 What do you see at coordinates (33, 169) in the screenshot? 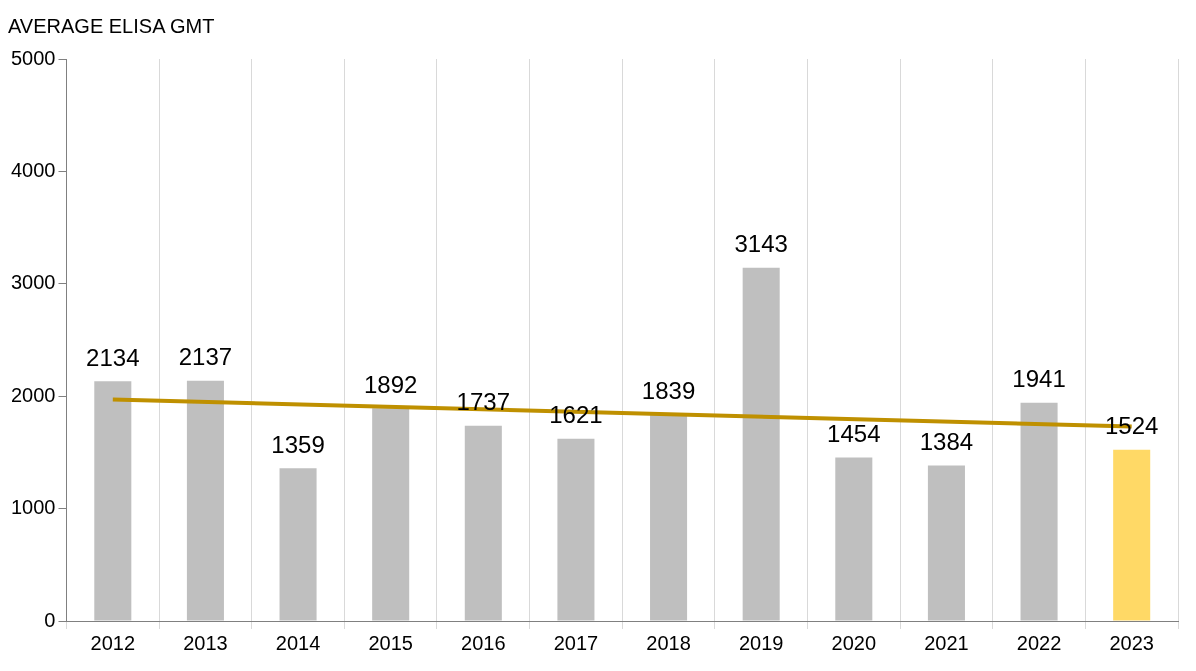
I see `y-tick-label: 4000` at bounding box center [33, 169].